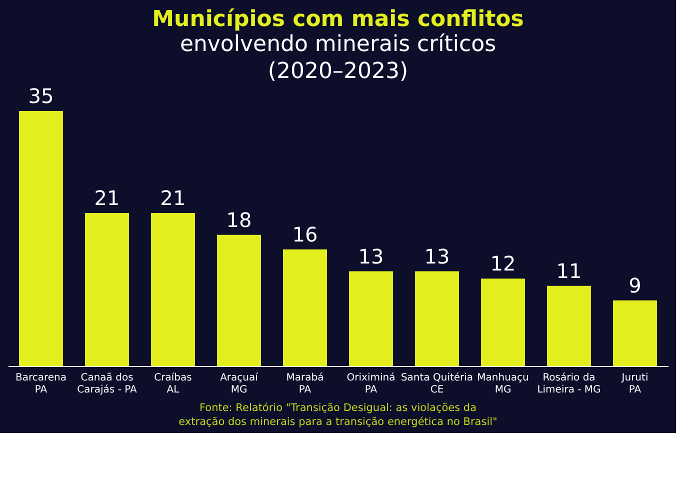 This screenshot has width=700, height=482. Describe the element at coordinates (338, 415) in the screenshot. I see `source-note: Fonte: Relatório "Transição Desigual: as violações da extração dos minerais para a transição energética no Brasil"` at that location.